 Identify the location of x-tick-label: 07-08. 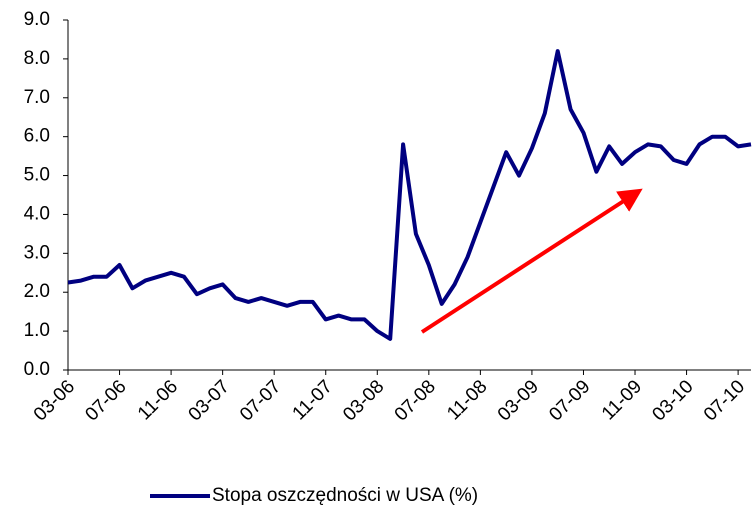
(415, 400).